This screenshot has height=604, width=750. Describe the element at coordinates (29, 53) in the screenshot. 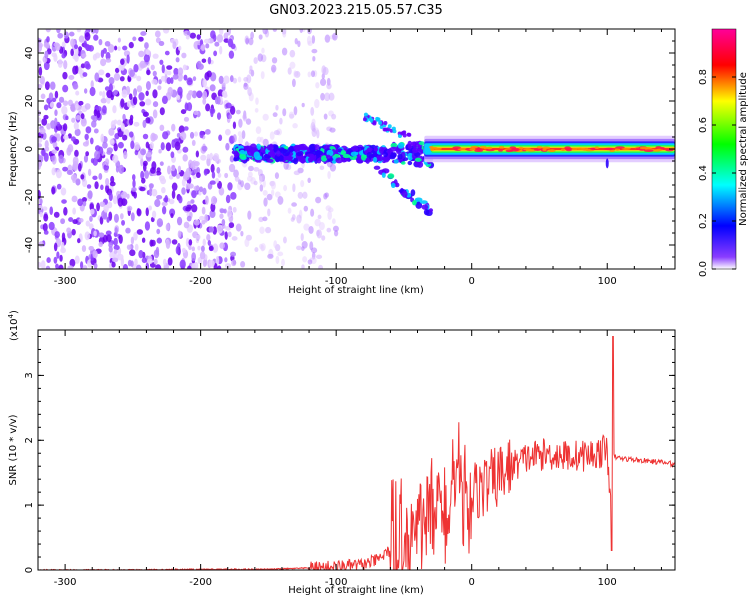

I see `spectrogram-y-tick-label: 40` at that location.